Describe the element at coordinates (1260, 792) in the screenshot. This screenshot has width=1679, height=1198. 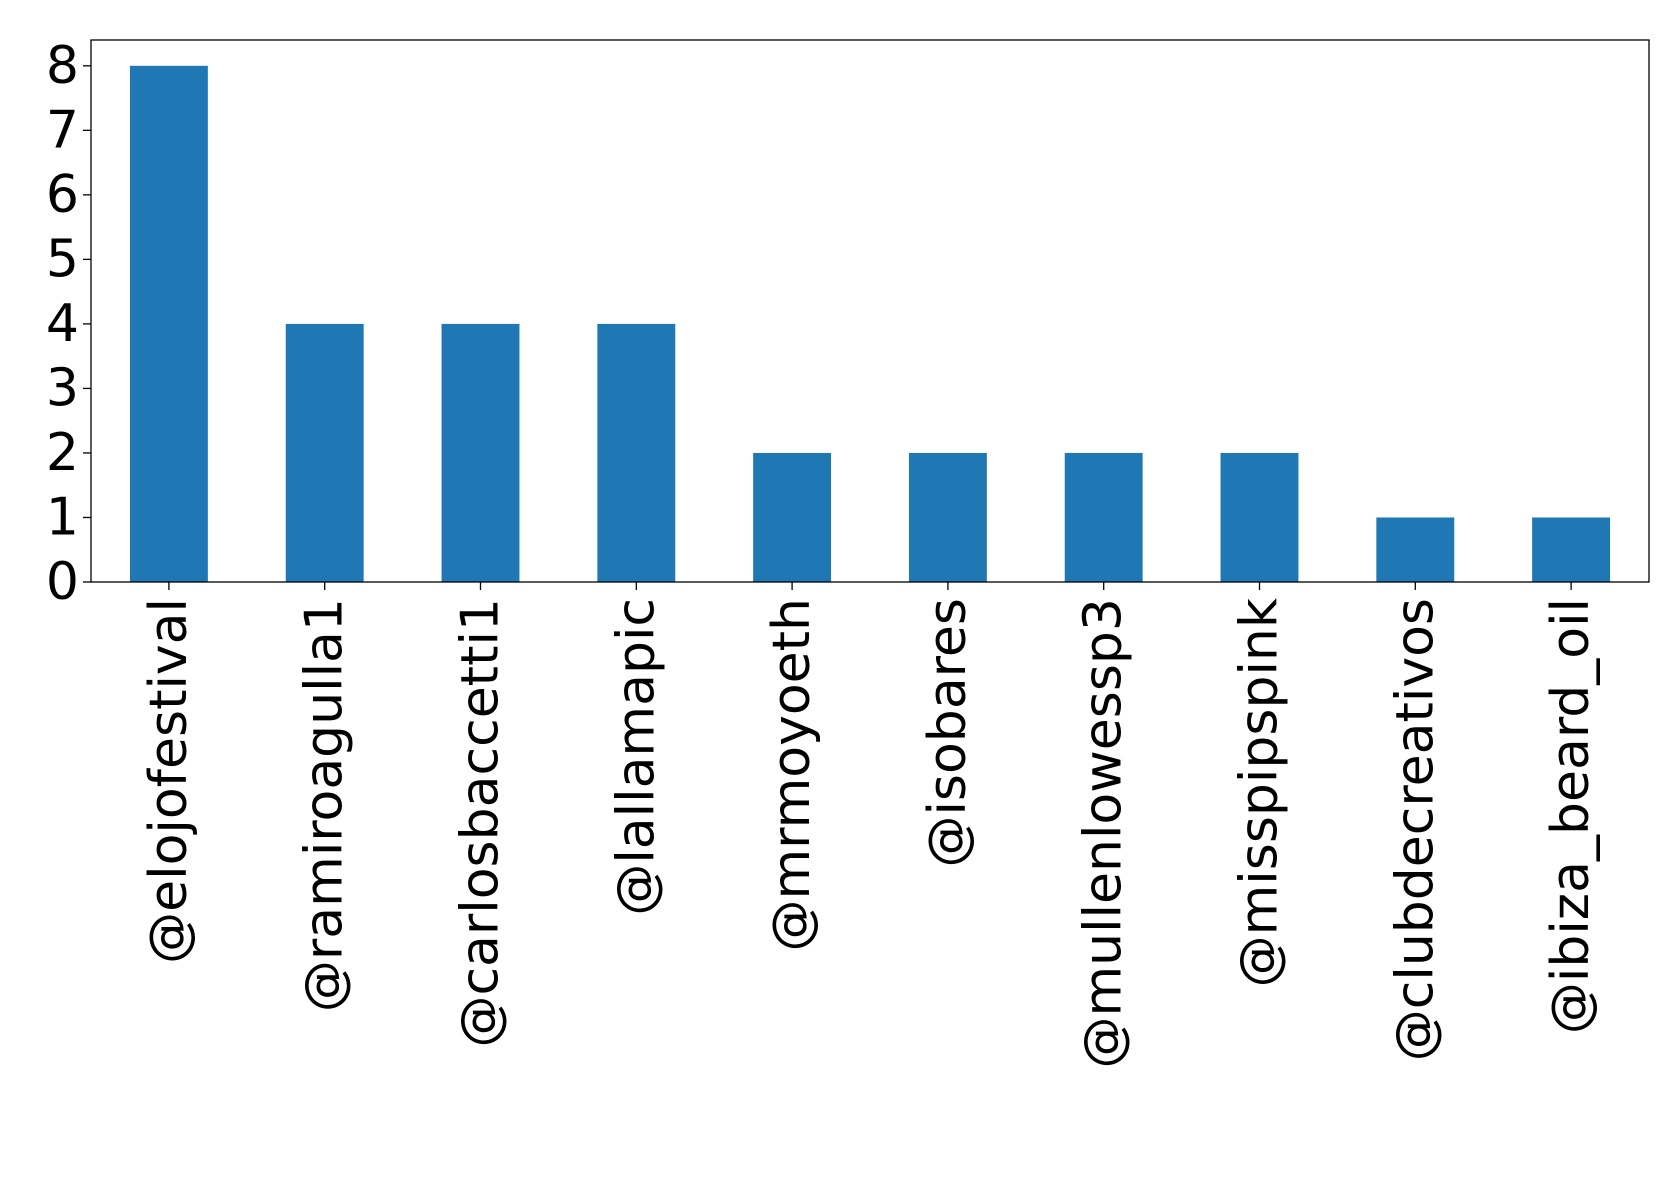
I see `x-tick-label: @misspipspink` at that location.